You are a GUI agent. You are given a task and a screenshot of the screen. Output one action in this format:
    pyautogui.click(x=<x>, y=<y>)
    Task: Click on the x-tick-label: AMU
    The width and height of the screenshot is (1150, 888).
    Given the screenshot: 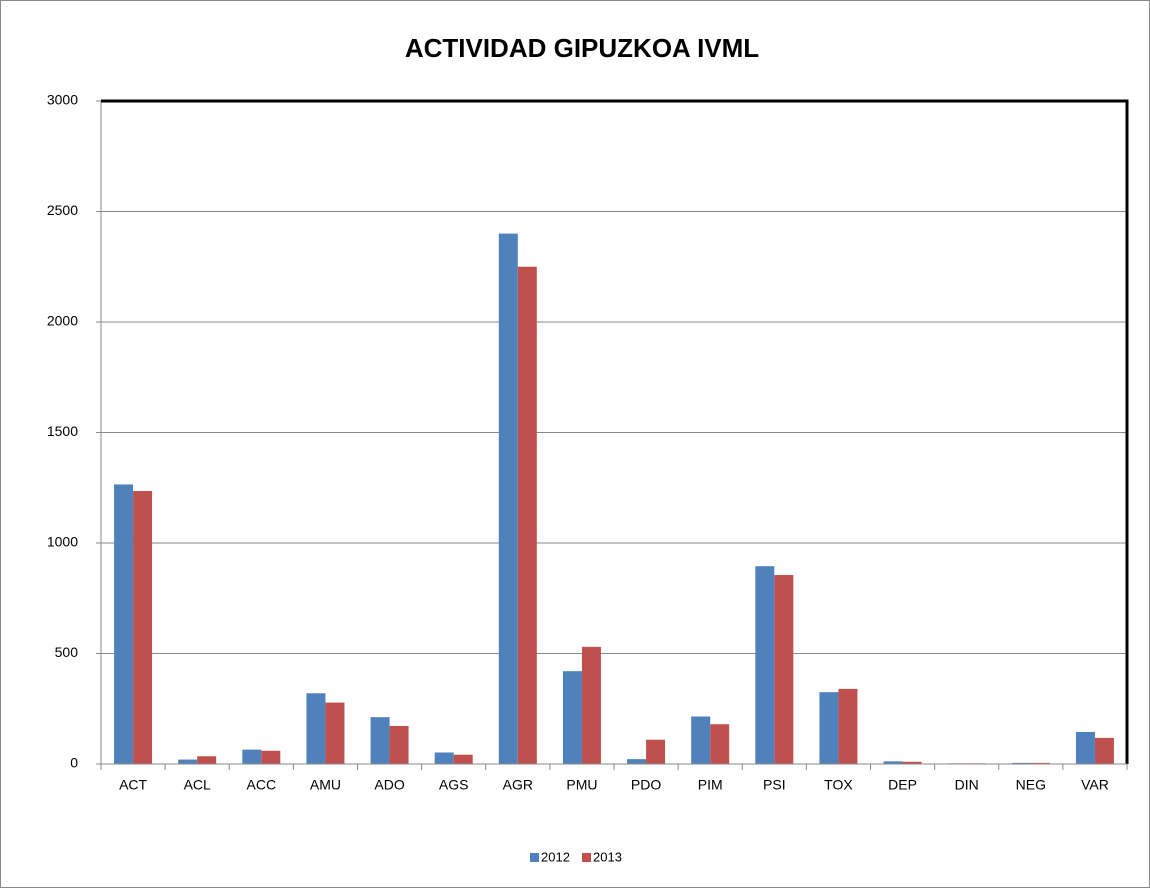 What is the action you would take?
    pyautogui.click(x=325, y=785)
    